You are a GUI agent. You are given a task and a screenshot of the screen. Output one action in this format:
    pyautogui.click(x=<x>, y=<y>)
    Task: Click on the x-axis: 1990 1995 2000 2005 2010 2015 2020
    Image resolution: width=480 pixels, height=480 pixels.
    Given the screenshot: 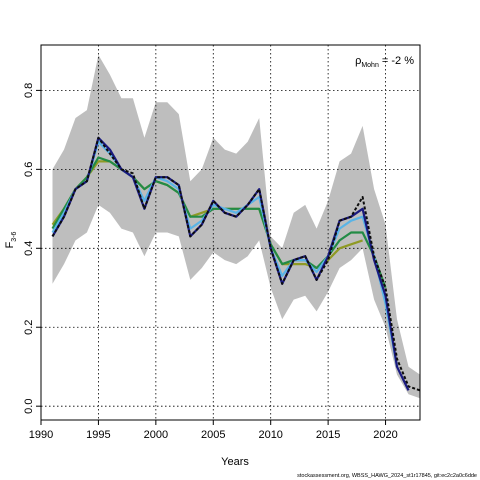 What is the action you would take?
    pyautogui.click(x=213, y=430)
    